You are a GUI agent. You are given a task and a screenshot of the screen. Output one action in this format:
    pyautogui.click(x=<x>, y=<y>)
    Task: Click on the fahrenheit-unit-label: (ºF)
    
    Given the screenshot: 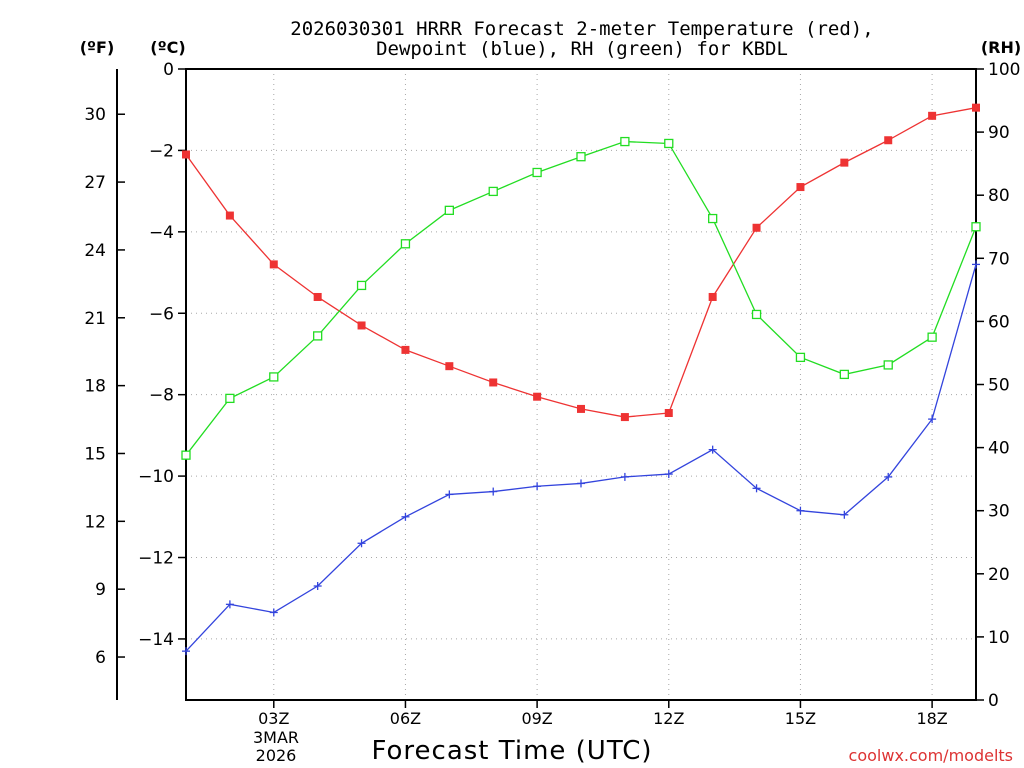 What is the action you would take?
    pyautogui.click(x=97, y=47)
    